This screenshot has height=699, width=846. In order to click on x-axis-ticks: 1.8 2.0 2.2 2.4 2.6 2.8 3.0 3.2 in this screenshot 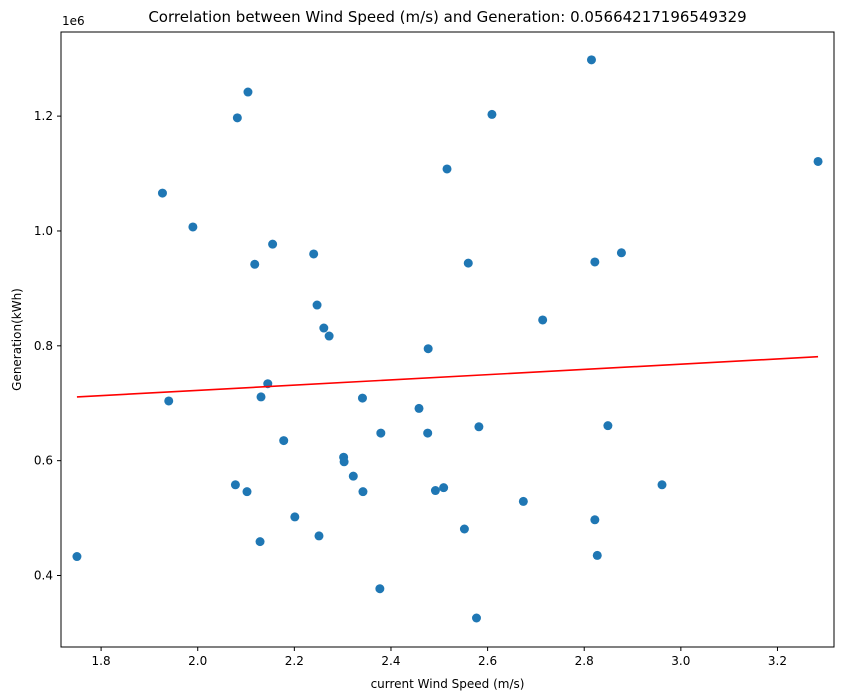, I will do `click(439, 657)`.